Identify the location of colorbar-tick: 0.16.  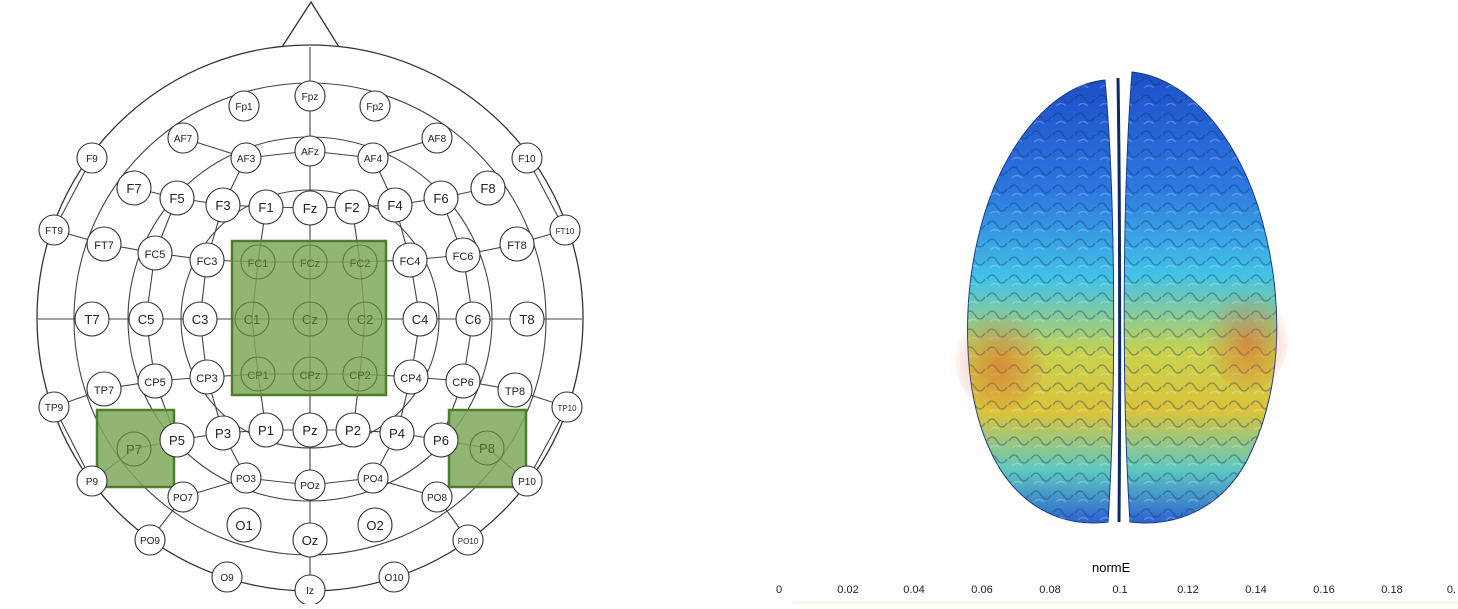
(1324, 590).